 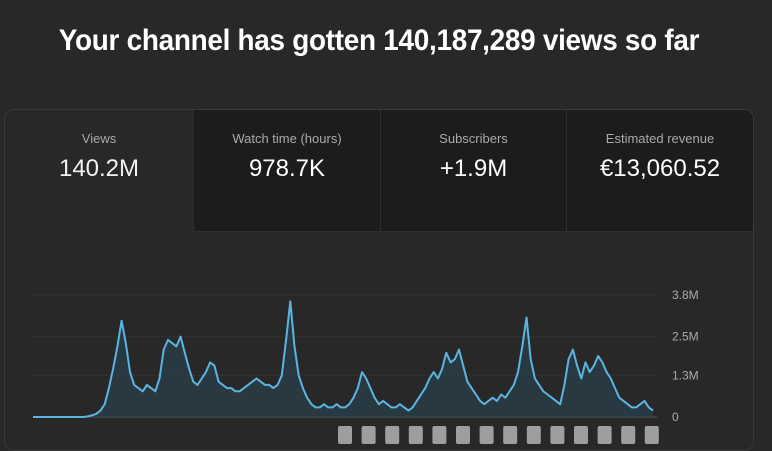 I want to click on y-tick-label: 2.5M, so click(x=685, y=337).